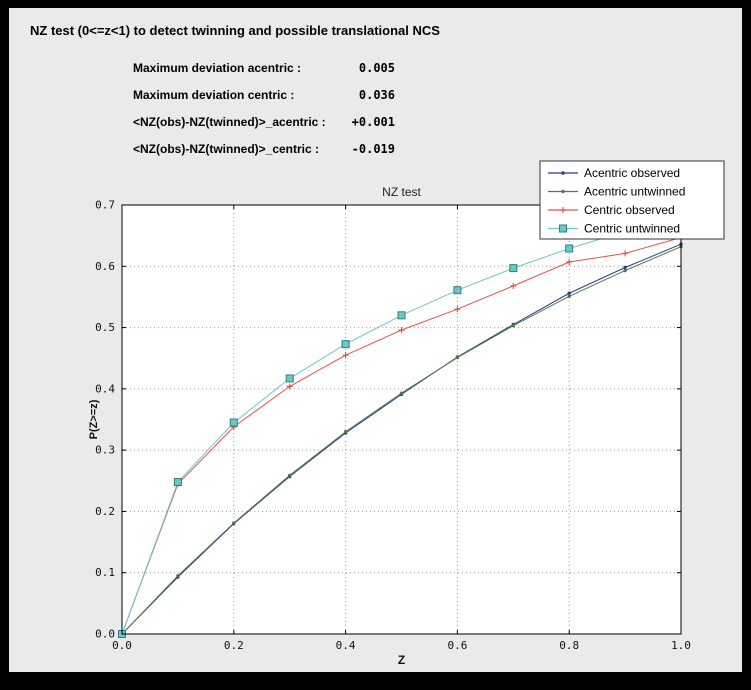 The image size is (751, 690). I want to click on stat-value: 0.005, so click(376, 67).